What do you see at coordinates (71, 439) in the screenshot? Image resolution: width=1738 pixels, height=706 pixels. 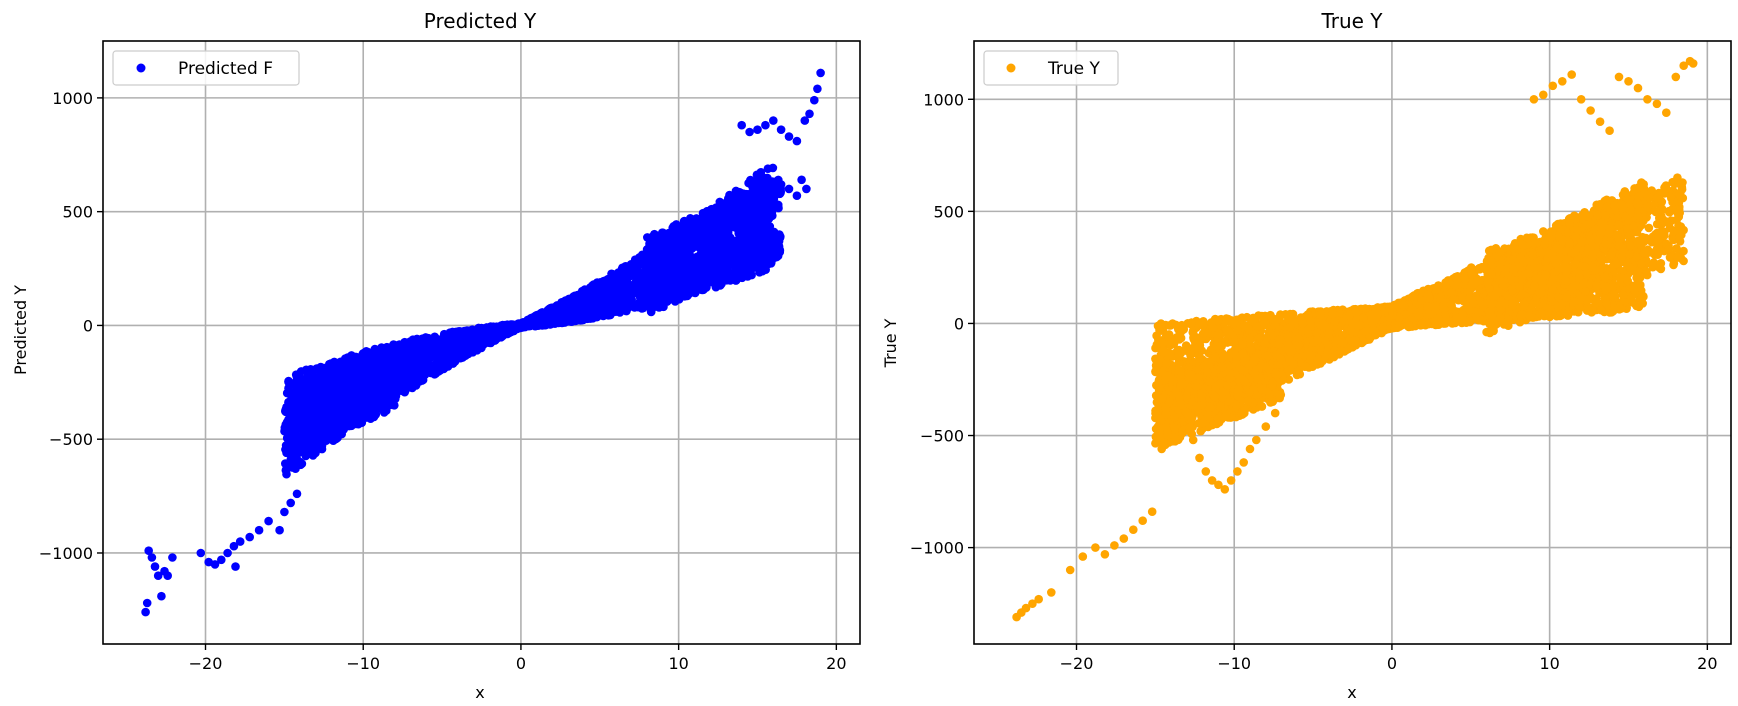 I see `y-tick-label: −500` at bounding box center [71, 439].